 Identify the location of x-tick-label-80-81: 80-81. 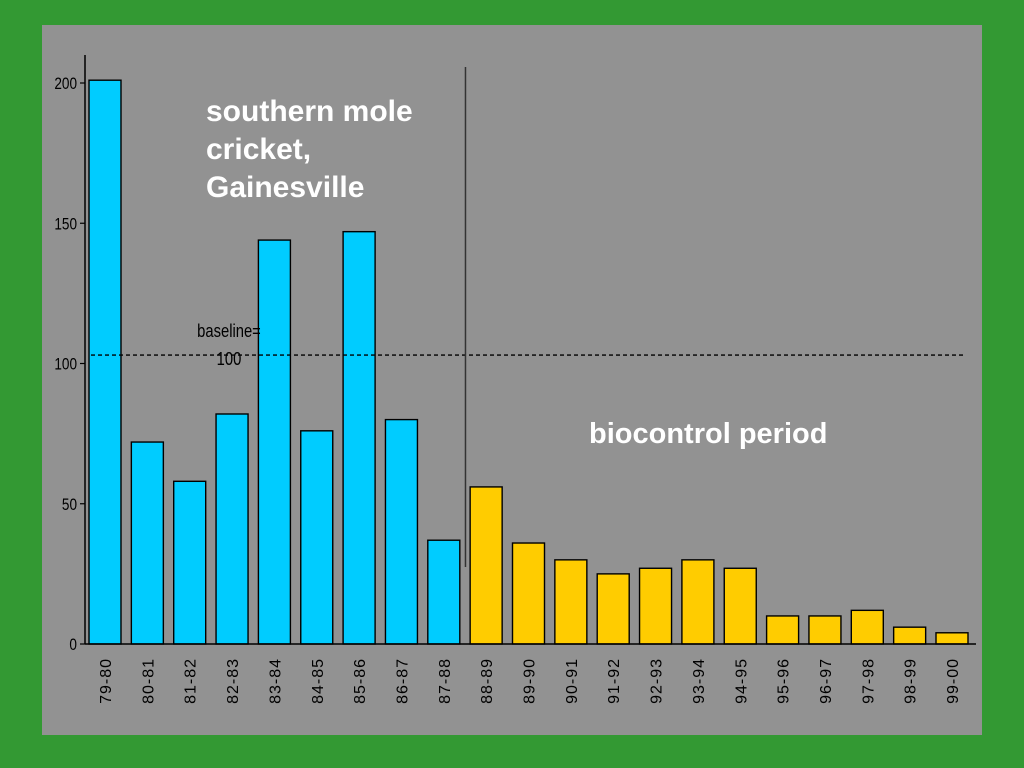
(148, 681).